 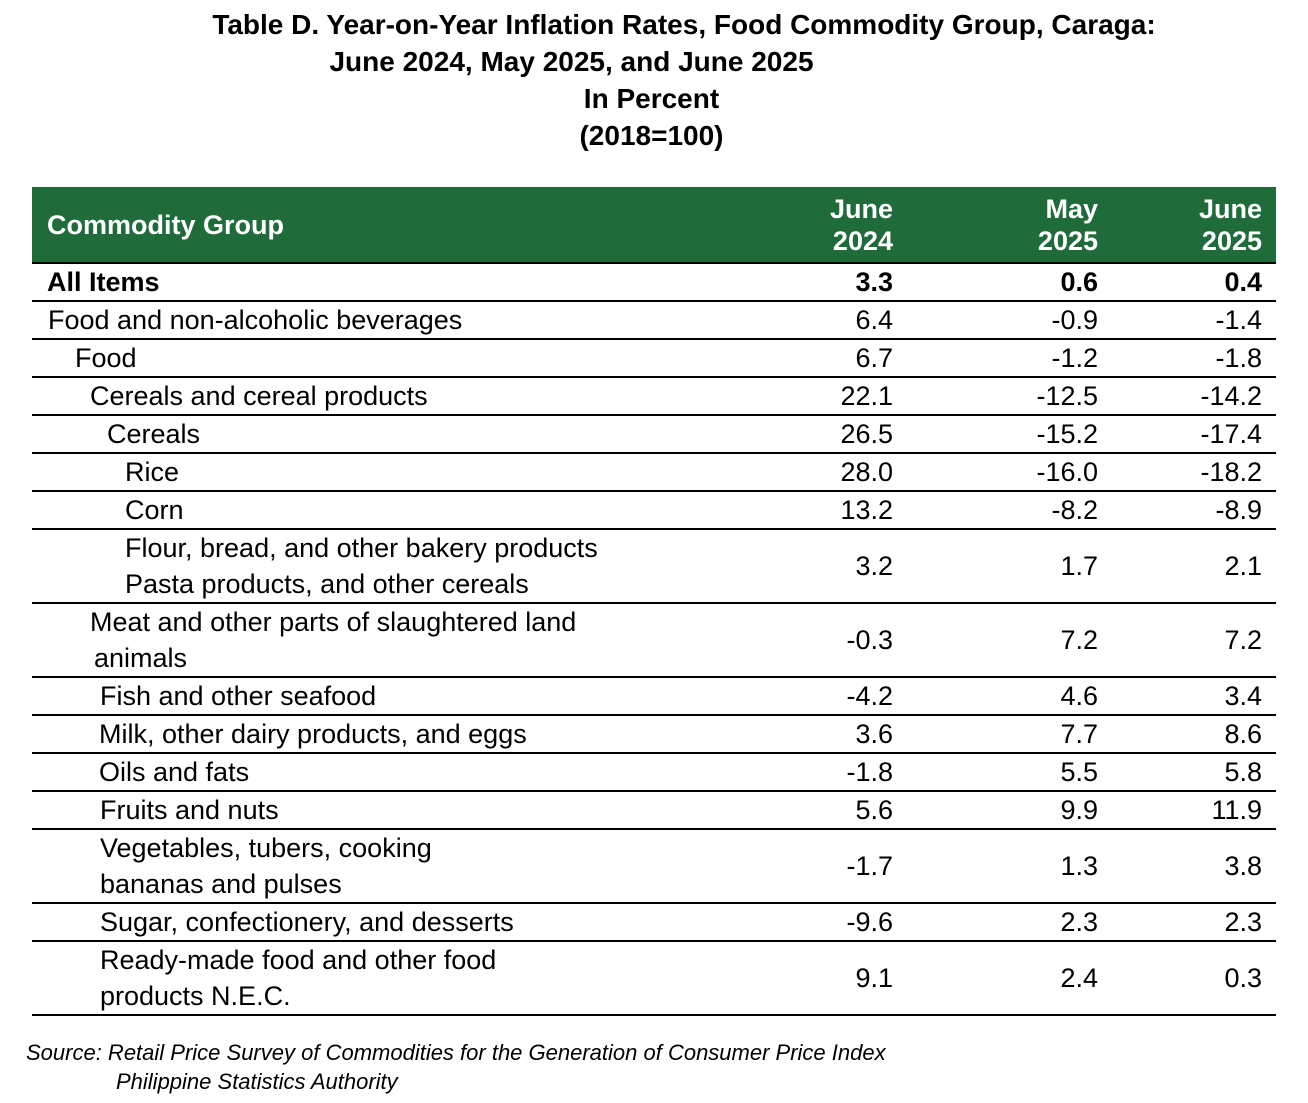 I want to click on cell-may-2025: 1.3, so click(x=1009, y=866).